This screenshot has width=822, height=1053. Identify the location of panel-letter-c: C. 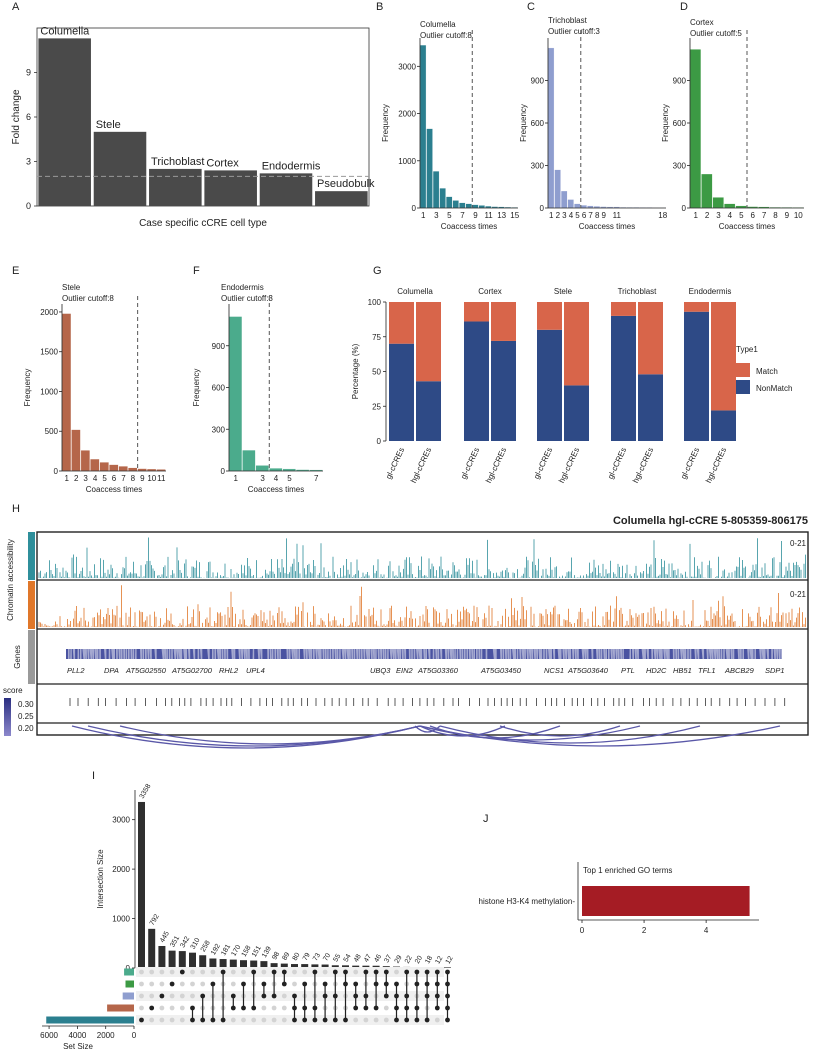
(531, 7).